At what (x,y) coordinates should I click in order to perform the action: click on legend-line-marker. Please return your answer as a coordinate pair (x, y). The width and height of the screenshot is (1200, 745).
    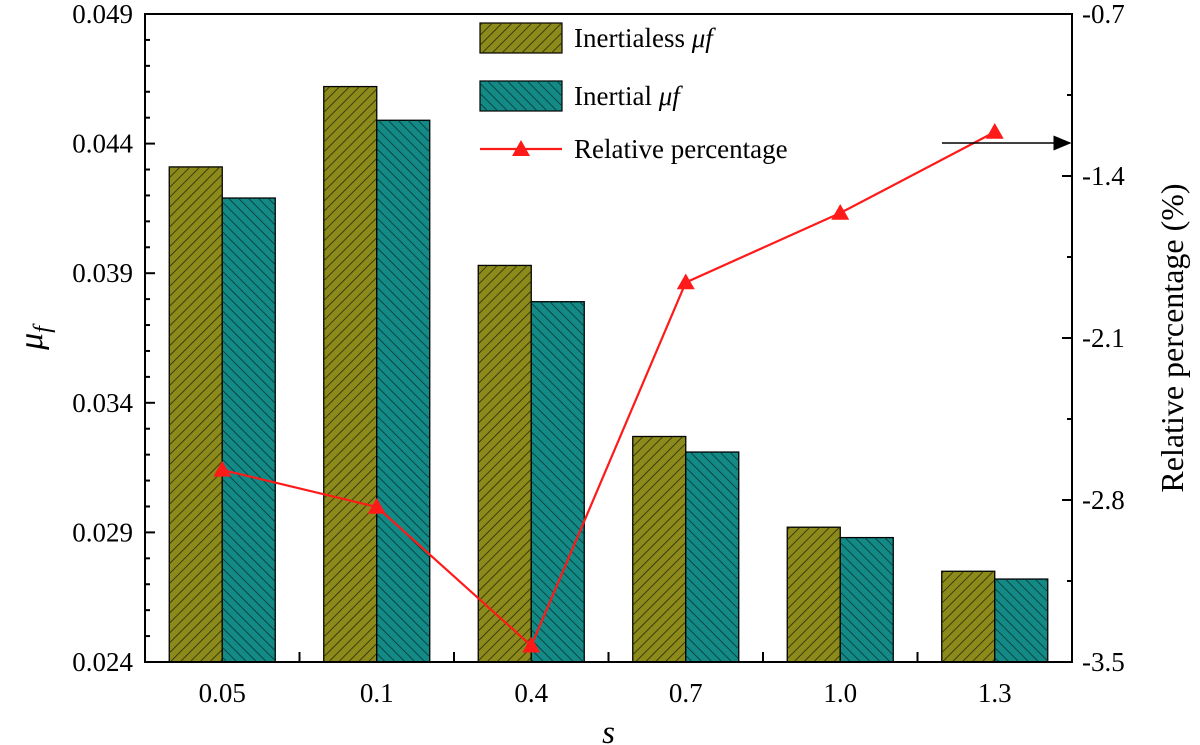
    Looking at the image, I should click on (521, 148).